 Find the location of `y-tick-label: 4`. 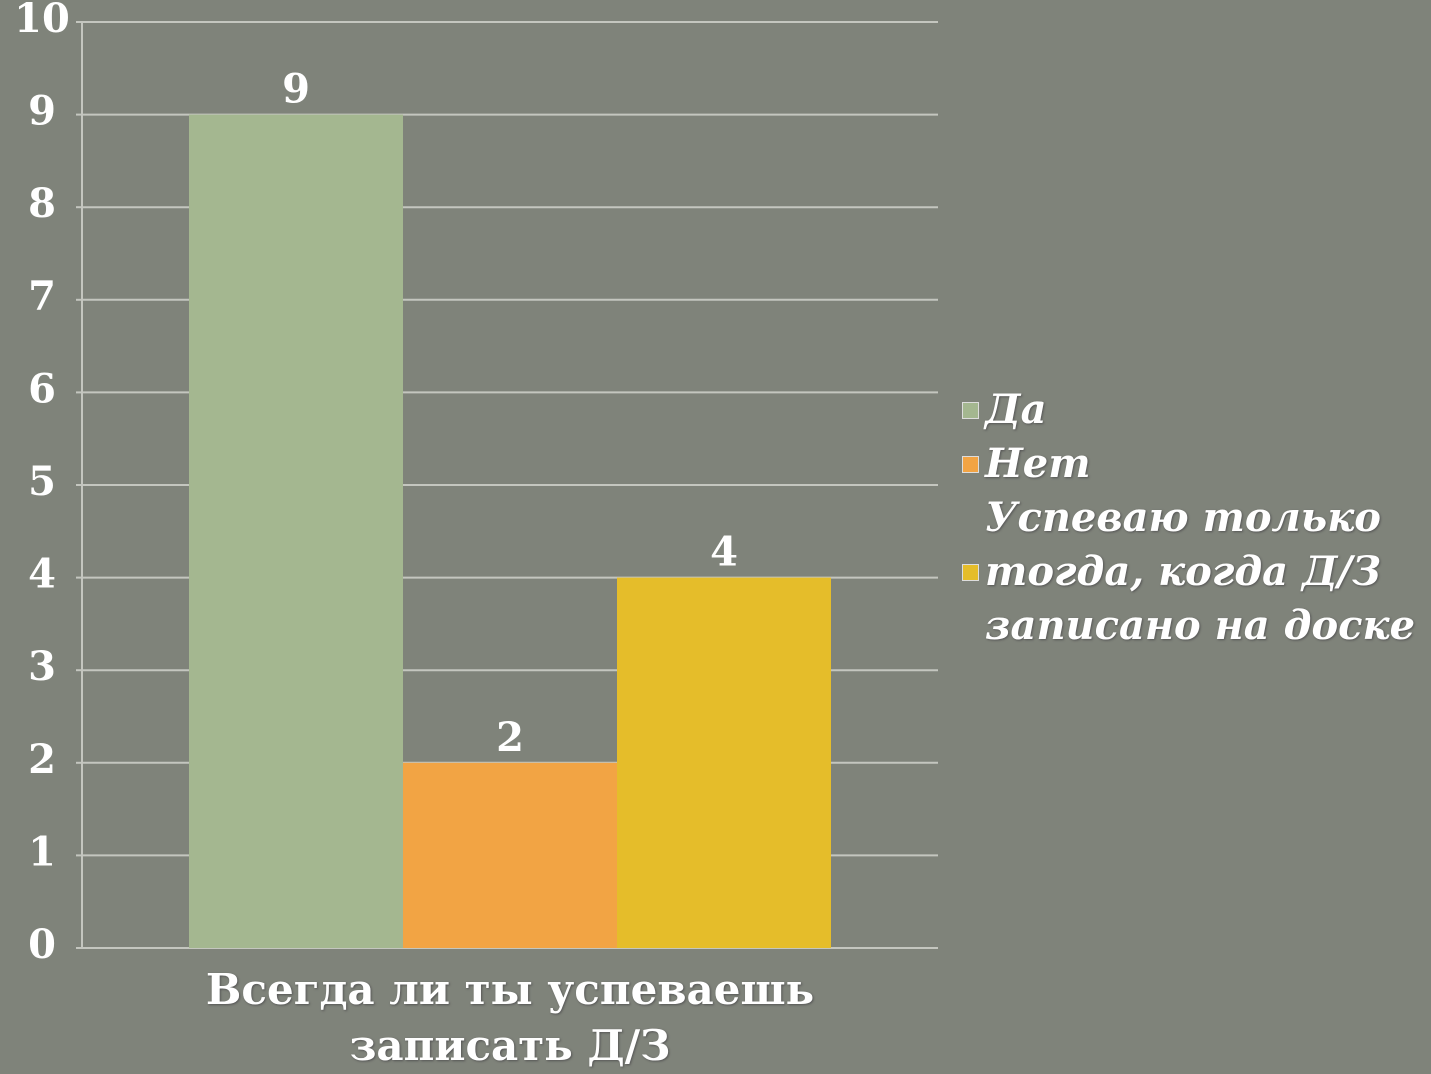

y-tick-label: 4 is located at coordinates (42, 574).